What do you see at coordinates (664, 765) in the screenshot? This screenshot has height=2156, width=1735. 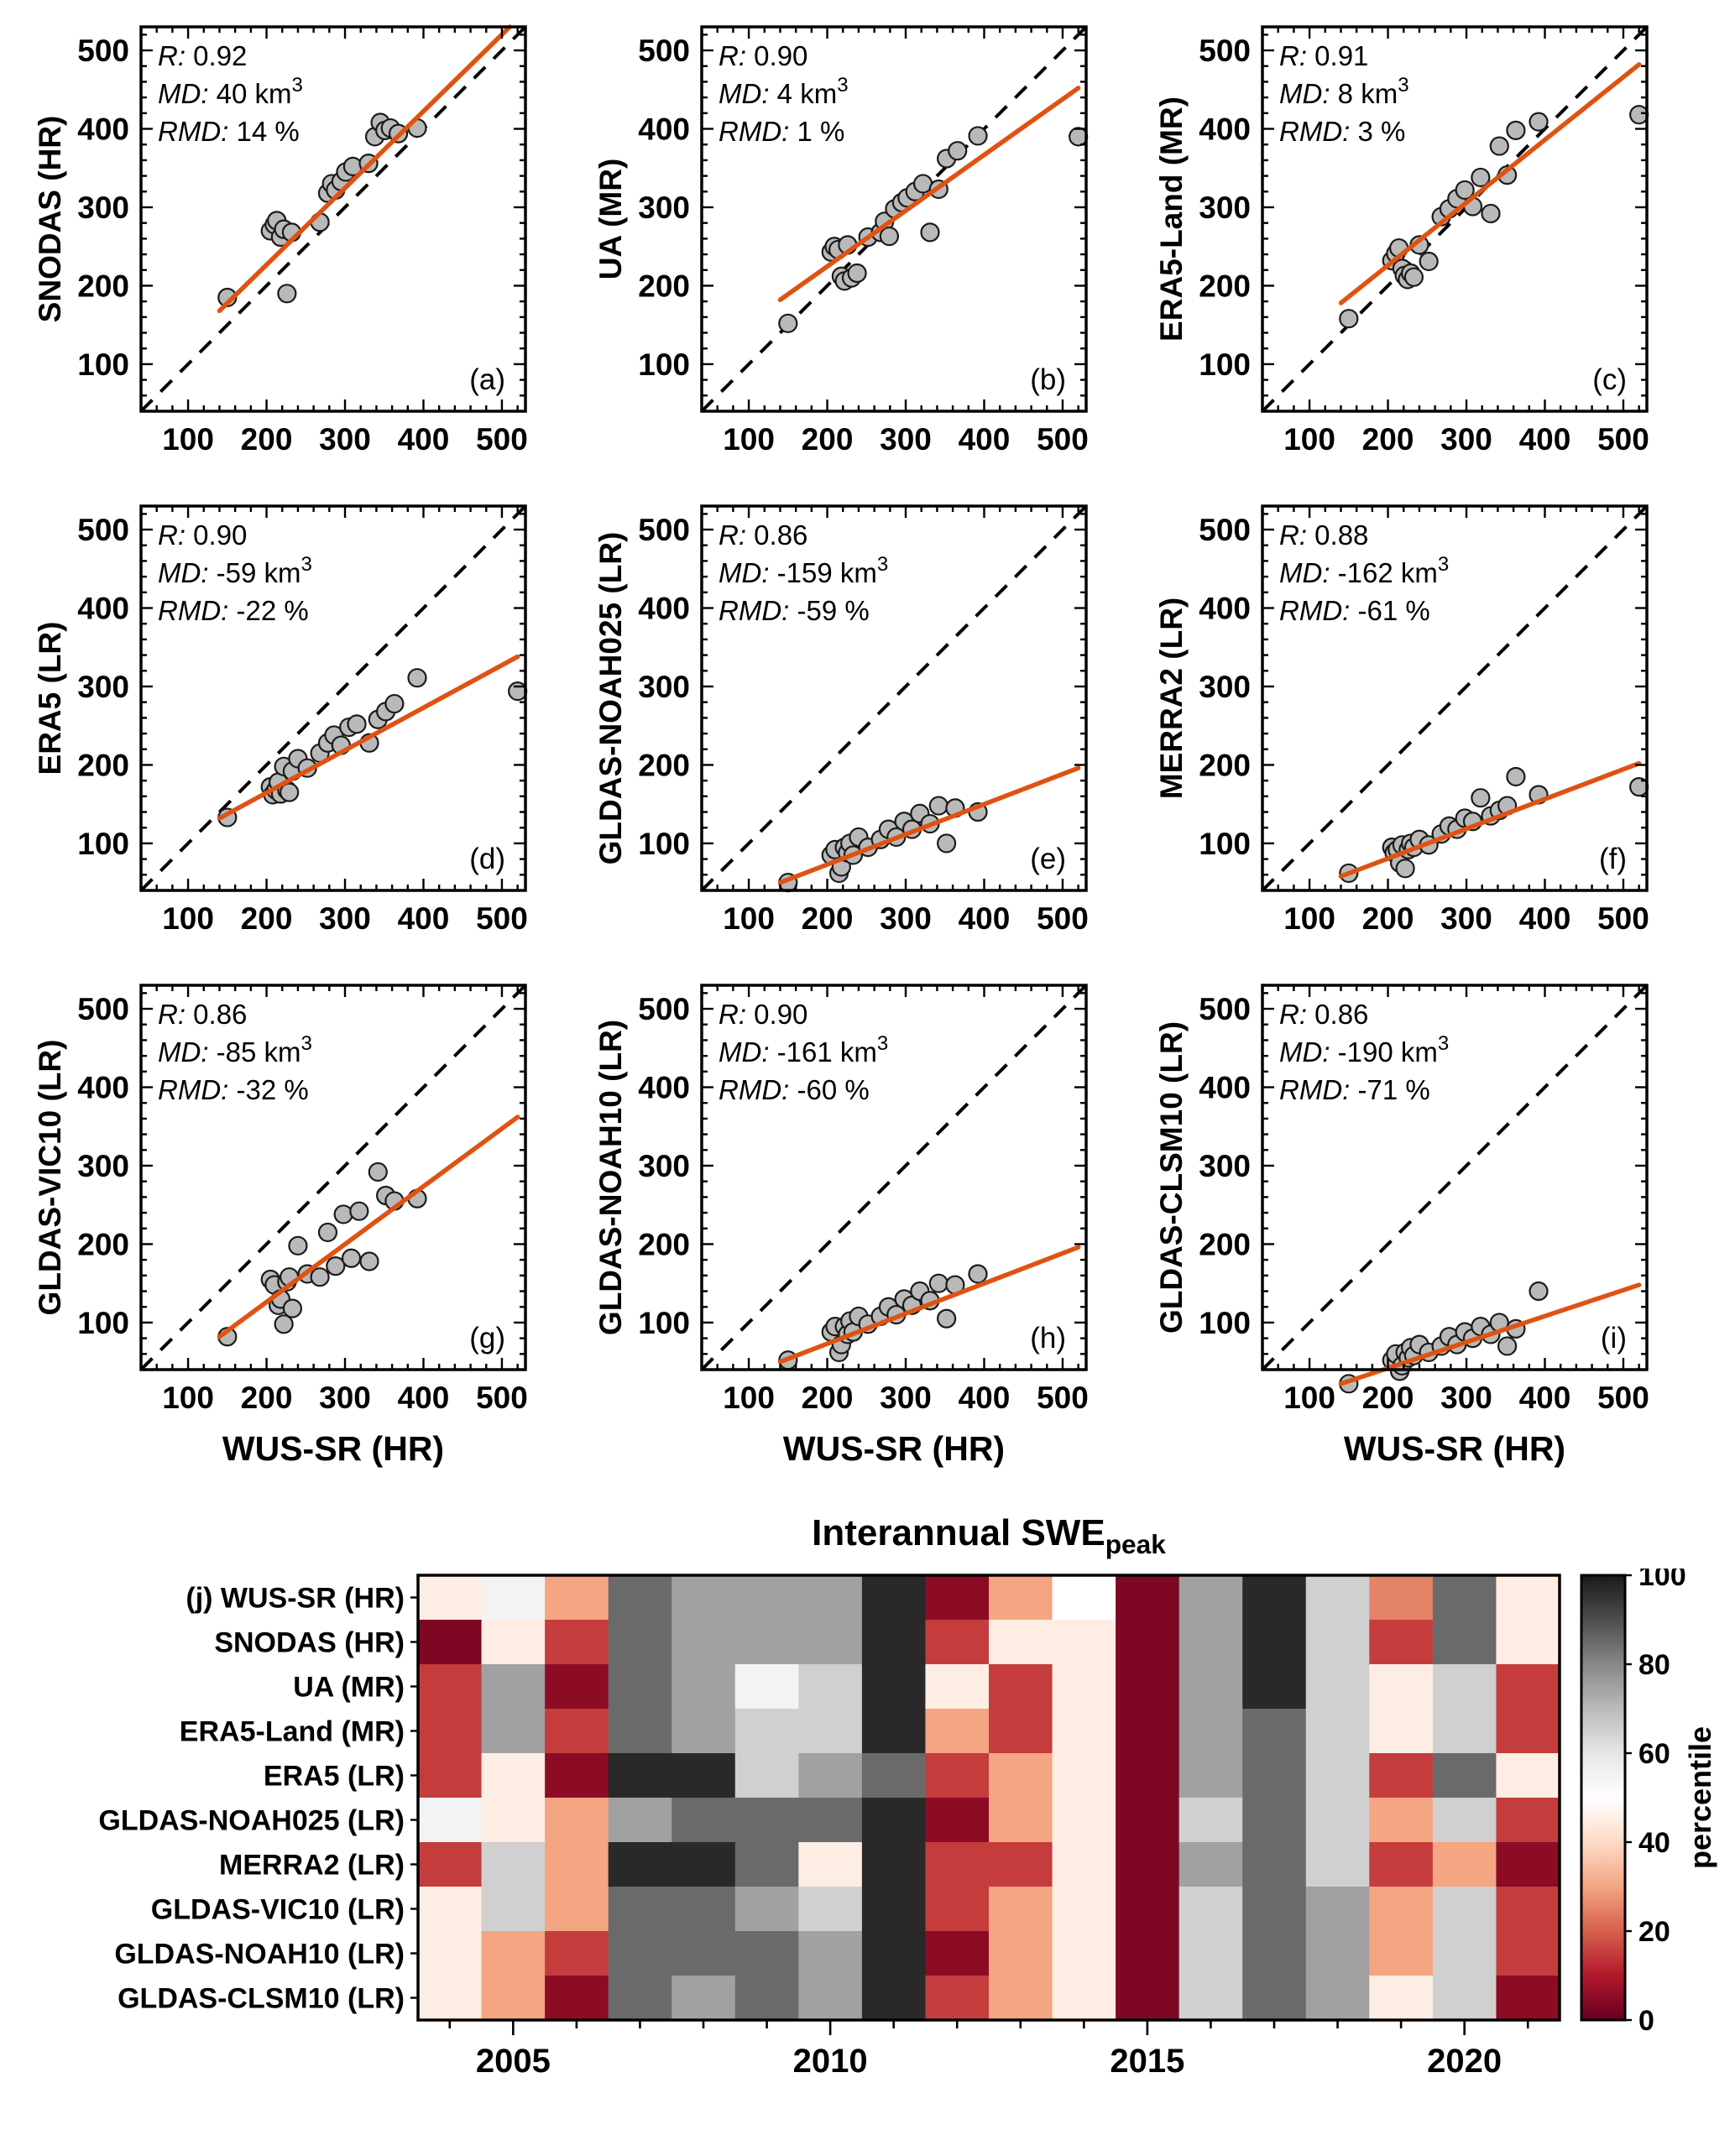 I see `y-tick-label: 200` at bounding box center [664, 765].